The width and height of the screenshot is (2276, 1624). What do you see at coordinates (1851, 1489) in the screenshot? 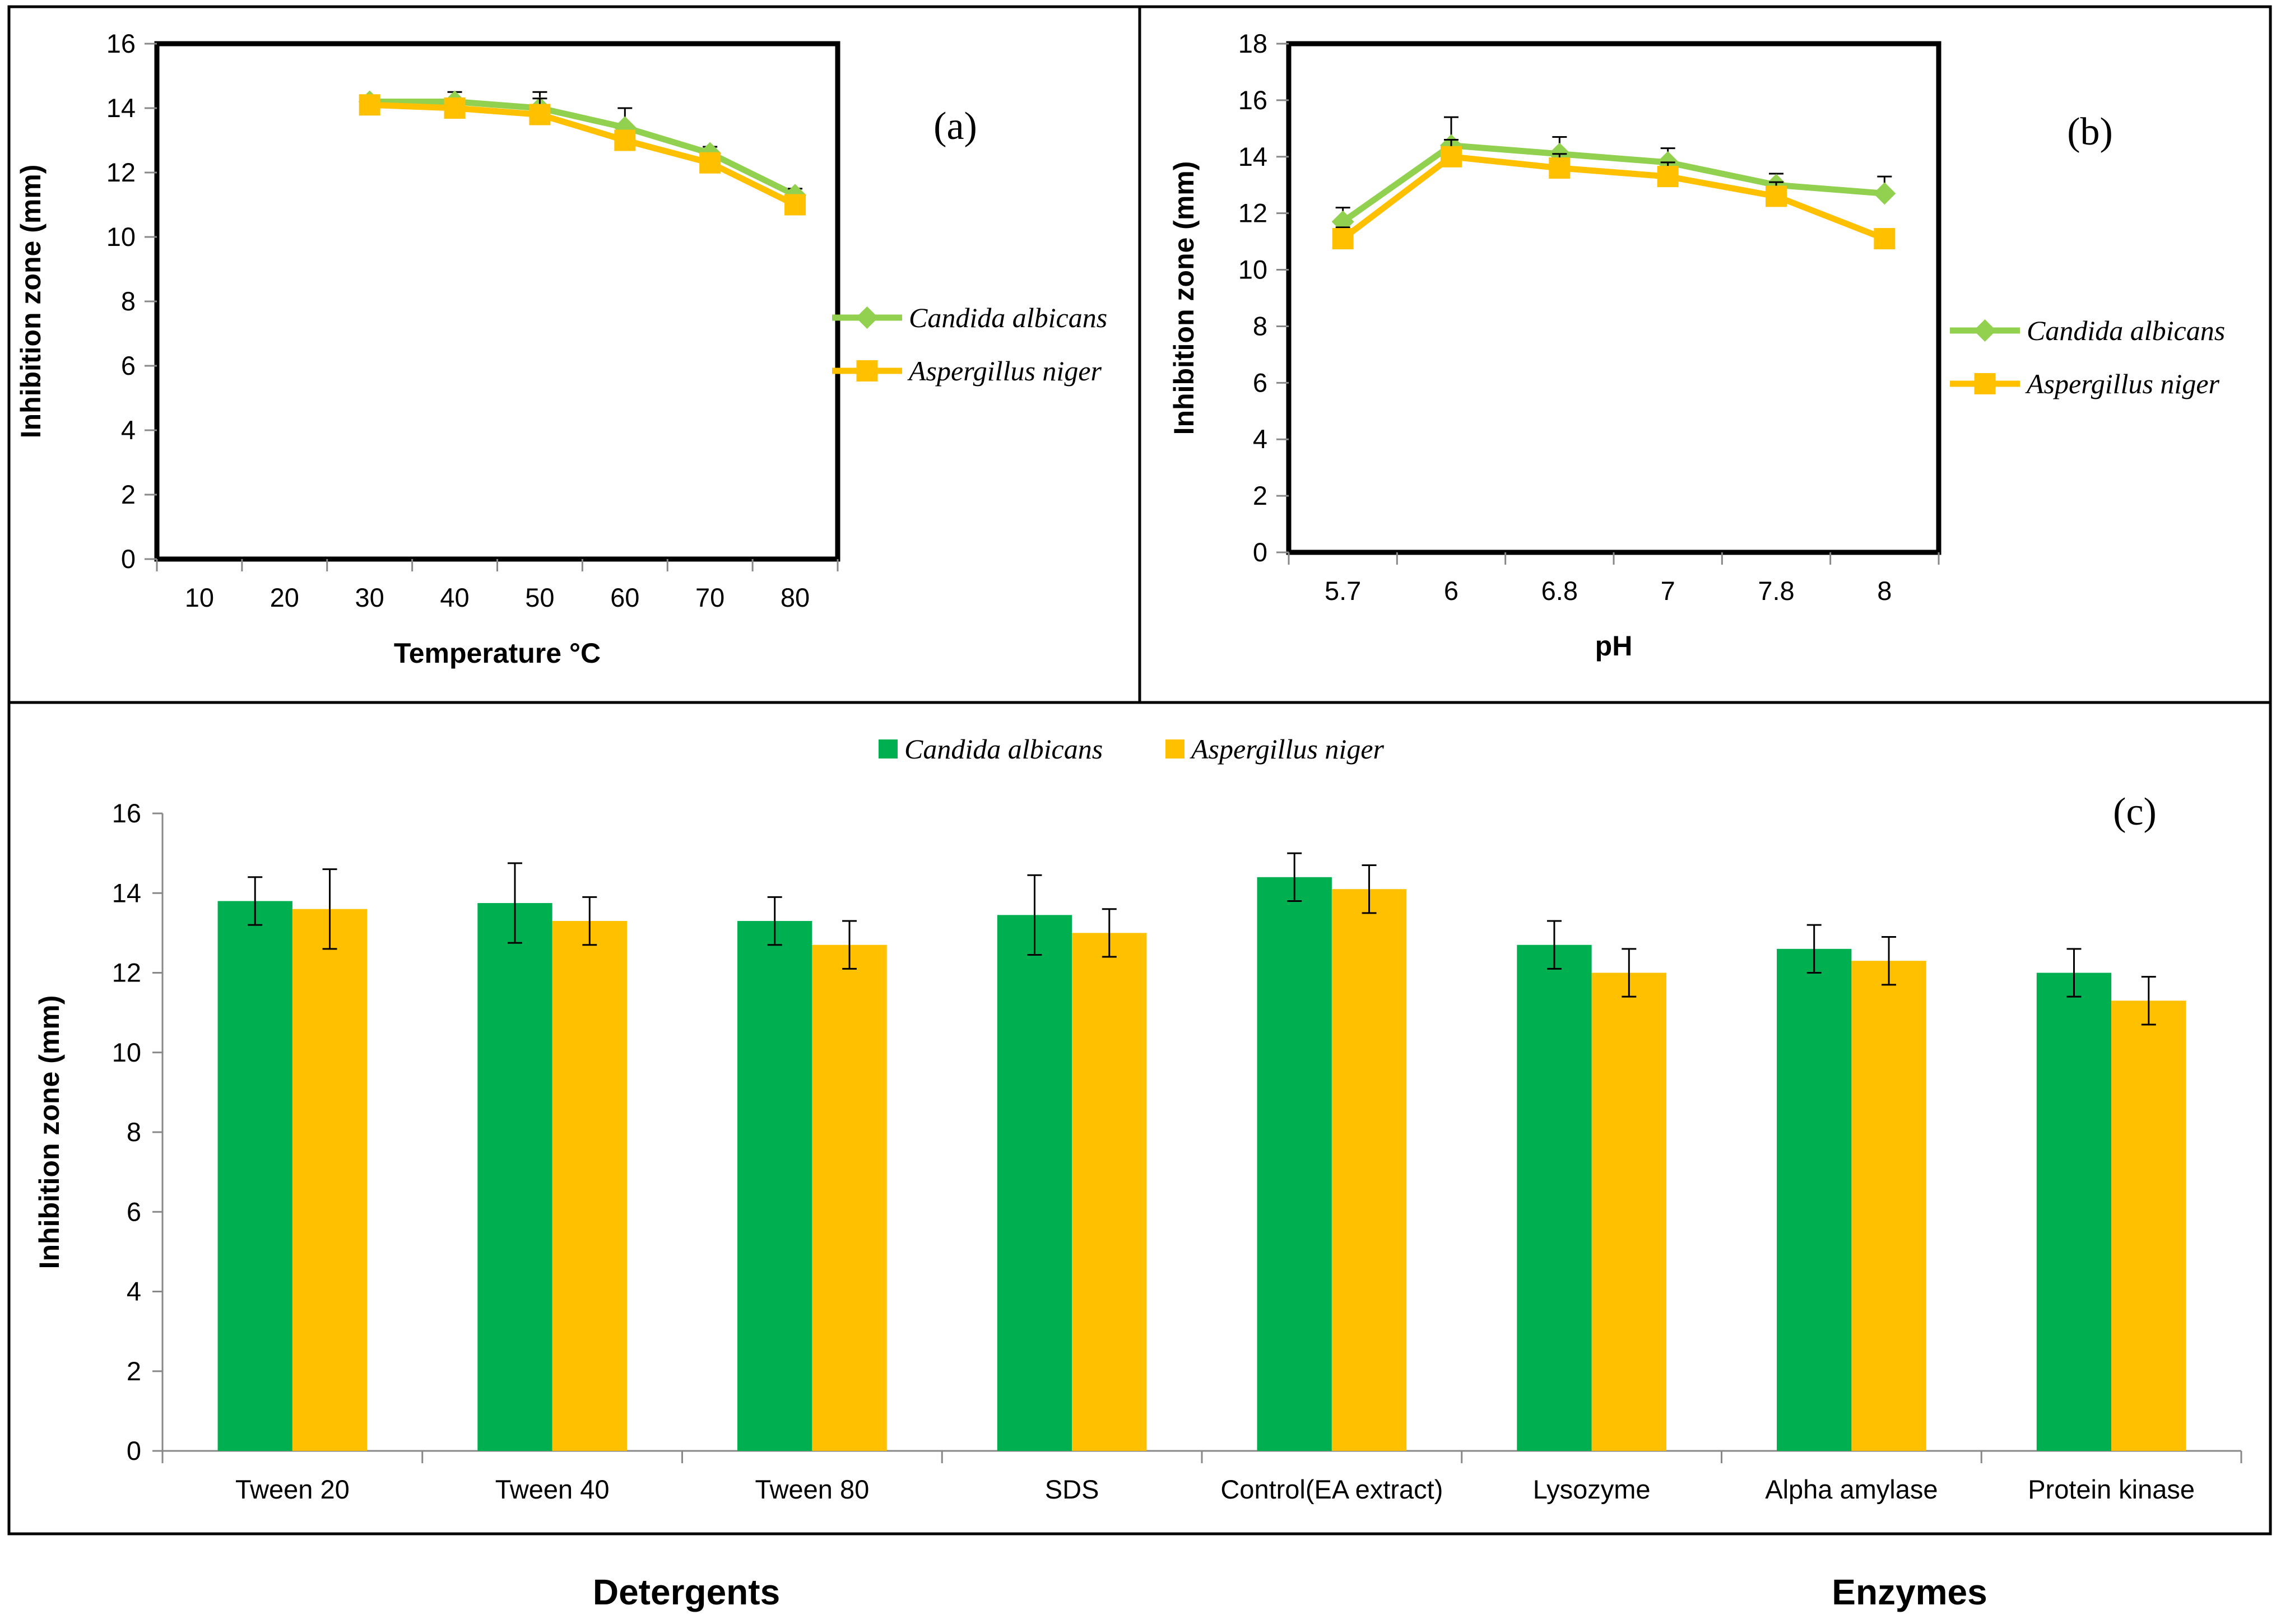
I see `x-tick-label: Alpha amylase` at bounding box center [1851, 1489].